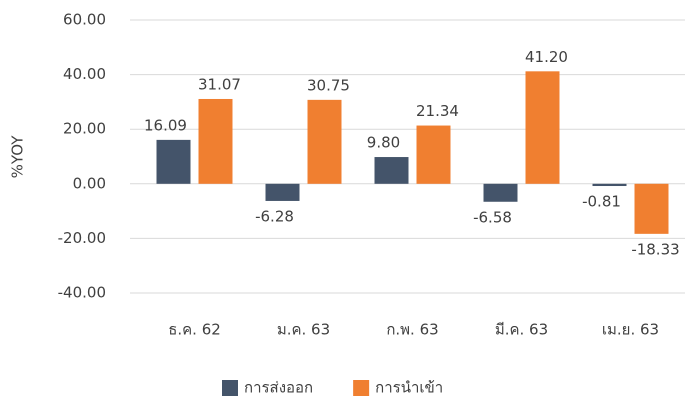 Image resolution: width=688 pixels, height=410 pixels. I want to click on data-label: -0.81, so click(601, 202).